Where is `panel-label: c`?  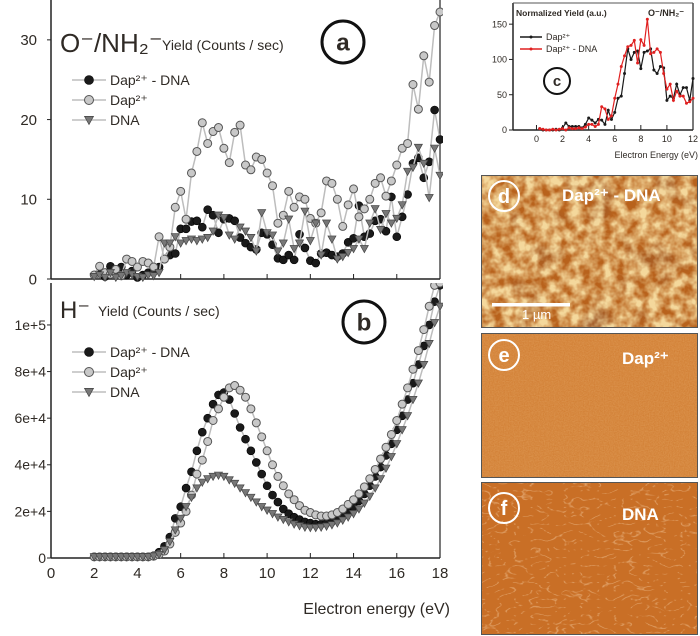
panel-label: c is located at coordinates (557, 81).